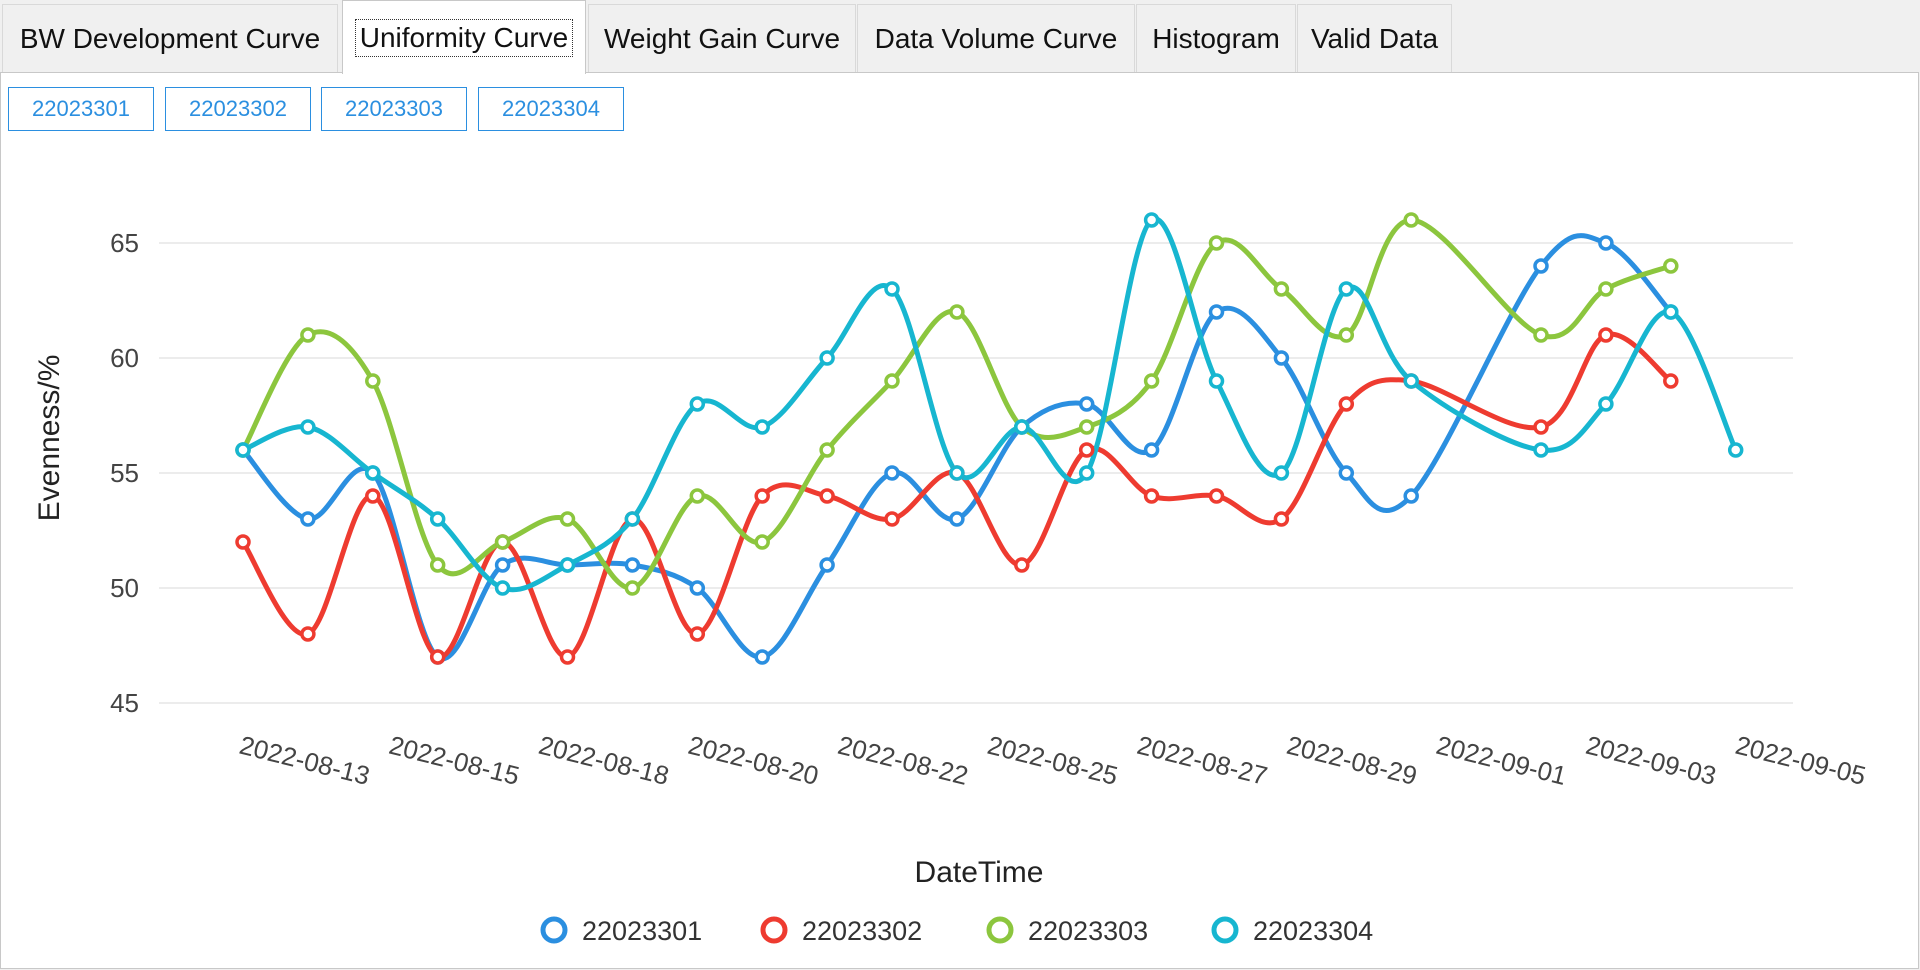 The image size is (1920, 970). What do you see at coordinates (862, 931) in the screenshot?
I see `legend-label-22023302: 22023302` at bounding box center [862, 931].